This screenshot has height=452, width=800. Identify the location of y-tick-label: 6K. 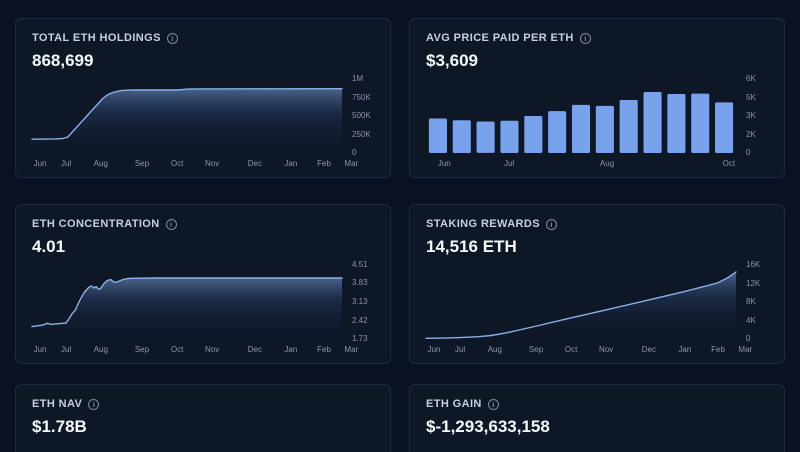
(751, 78).